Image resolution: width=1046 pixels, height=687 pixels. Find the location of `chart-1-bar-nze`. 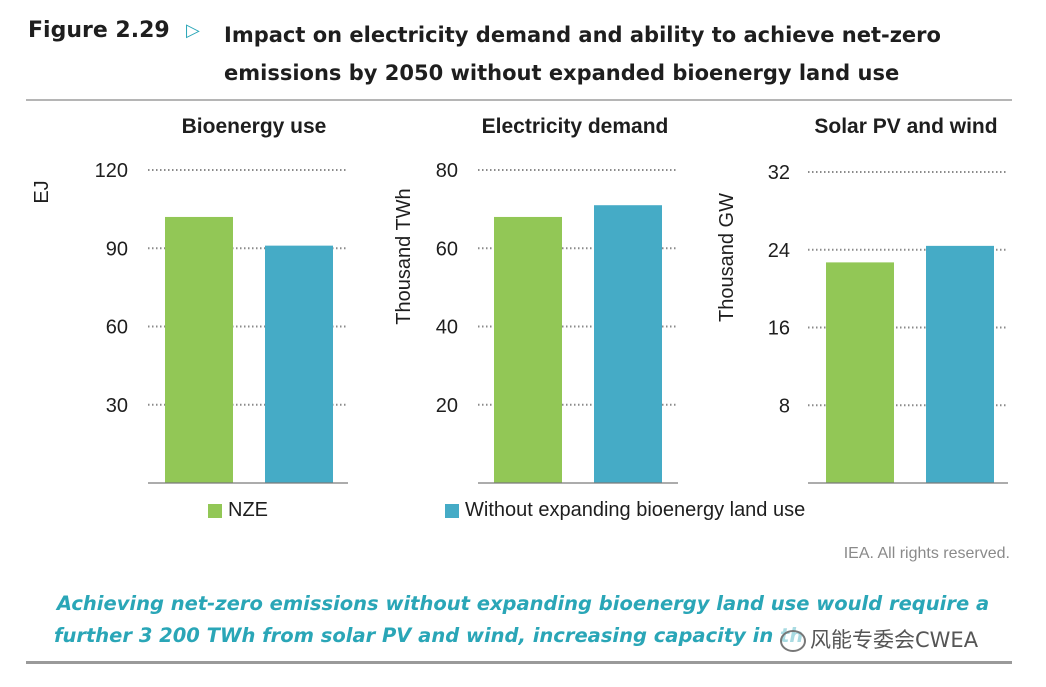

chart-1-bar-nze is located at coordinates (199, 349).